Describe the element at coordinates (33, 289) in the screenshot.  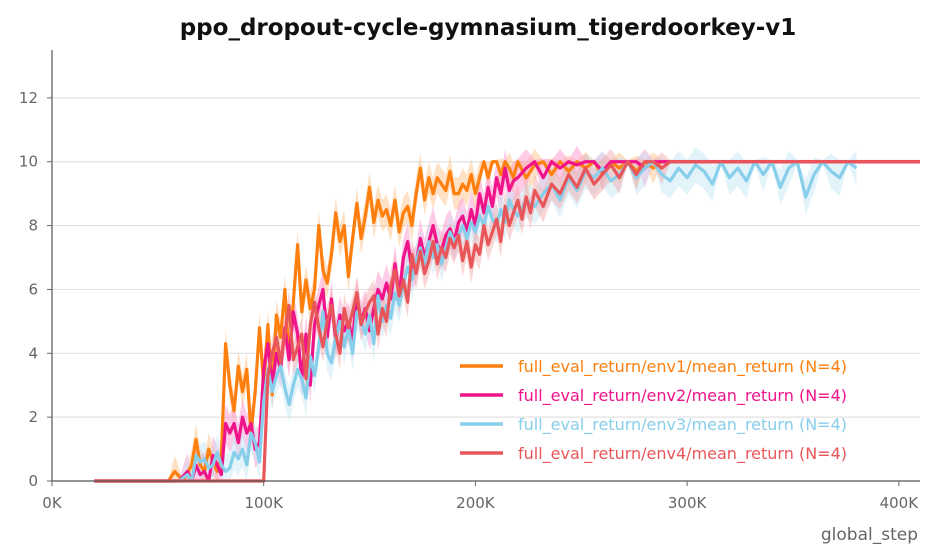
I see `y-tick-label: 6` at that location.